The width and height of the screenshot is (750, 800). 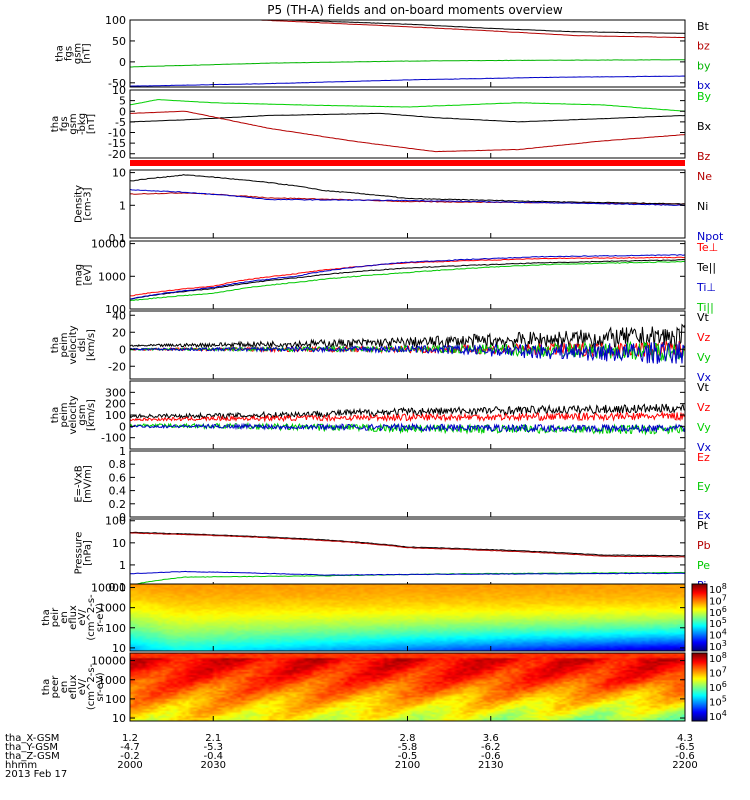 I want to click on y-tick-label: -20, so click(x=117, y=154).